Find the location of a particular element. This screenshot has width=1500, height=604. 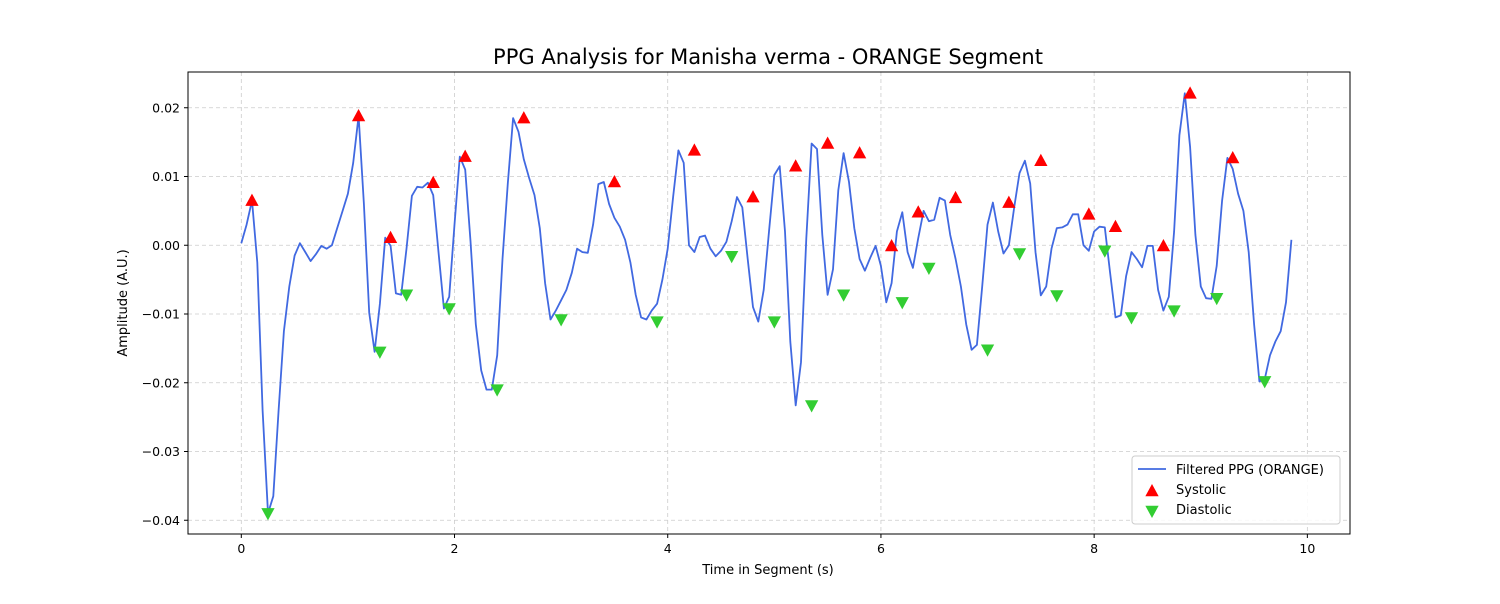

x-tick-label: 2 is located at coordinates (455, 548).